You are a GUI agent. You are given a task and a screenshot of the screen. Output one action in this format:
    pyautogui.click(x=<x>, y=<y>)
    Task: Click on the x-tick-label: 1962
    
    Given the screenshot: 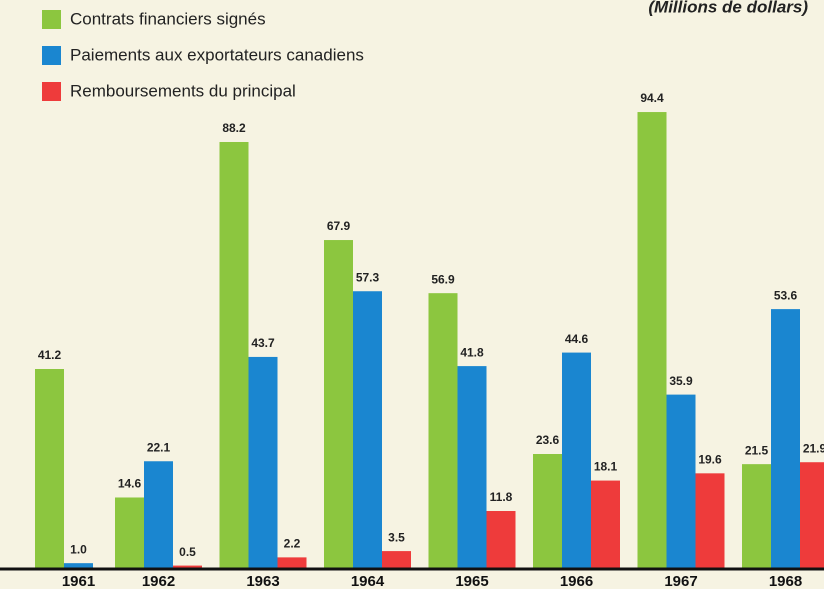 What is the action you would take?
    pyautogui.click(x=158, y=581)
    